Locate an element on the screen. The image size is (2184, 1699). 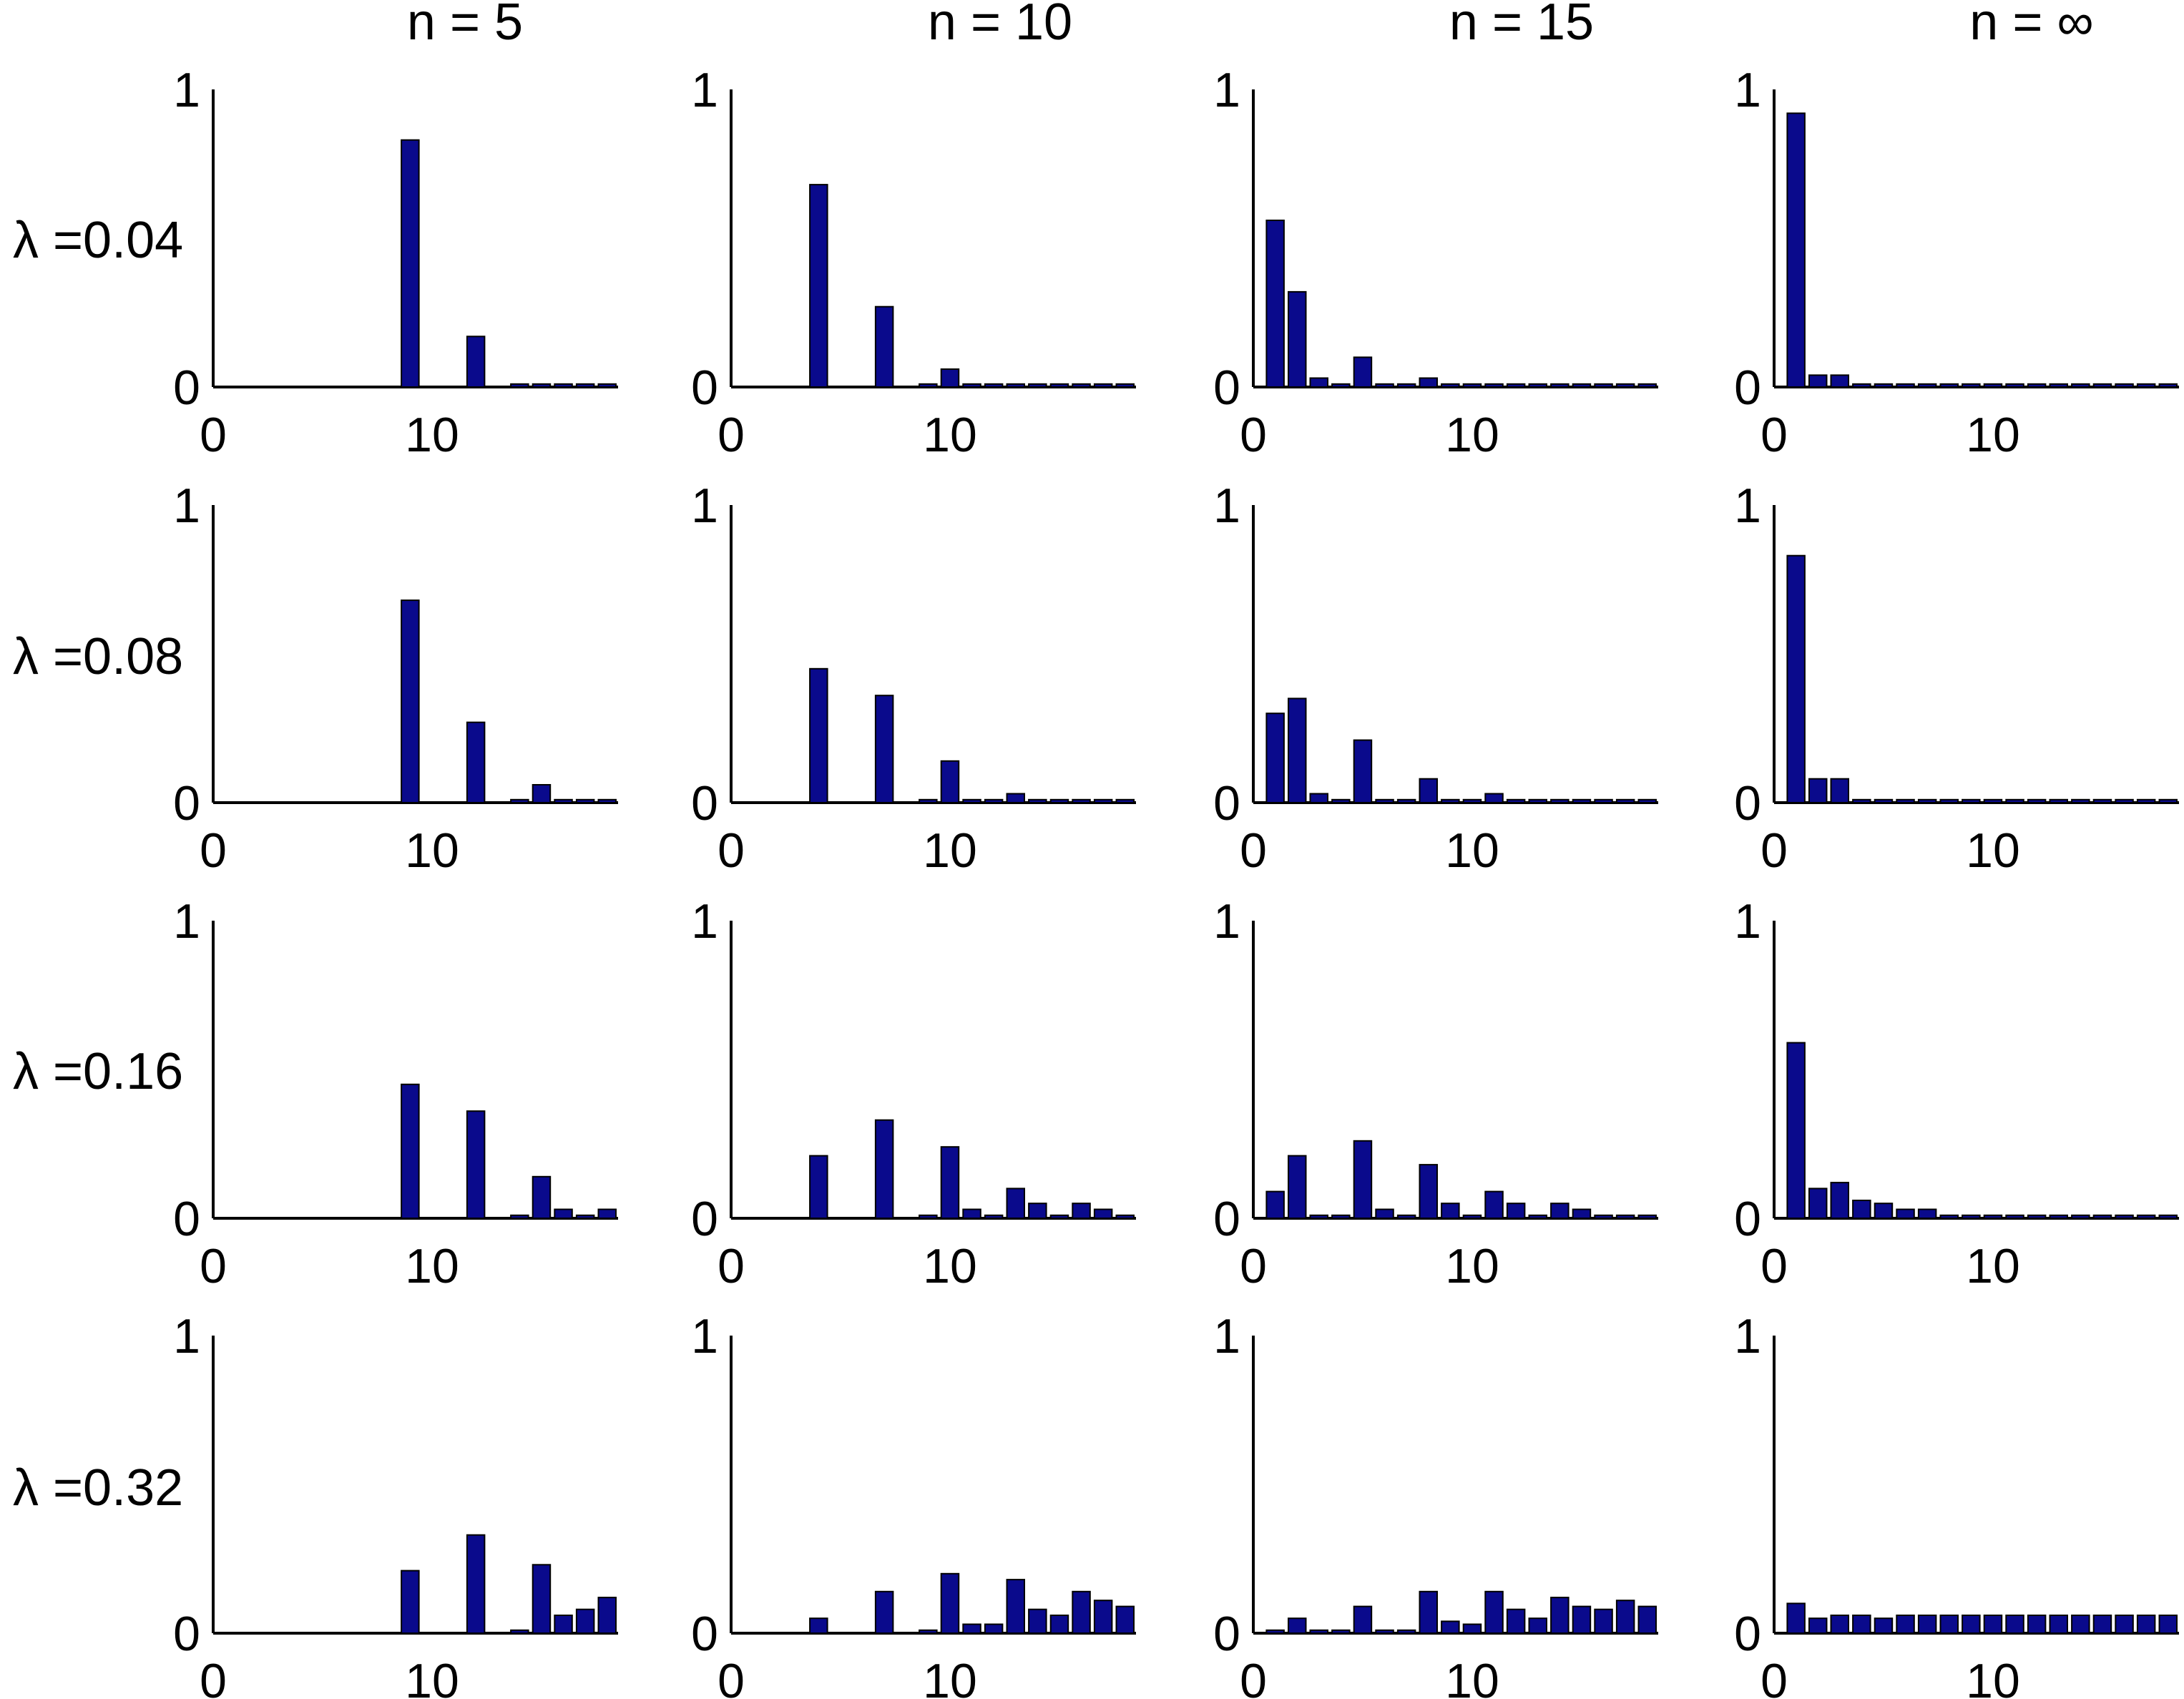
y-tick-label-1-r4c4: 1 is located at coordinates (1747, 1336).